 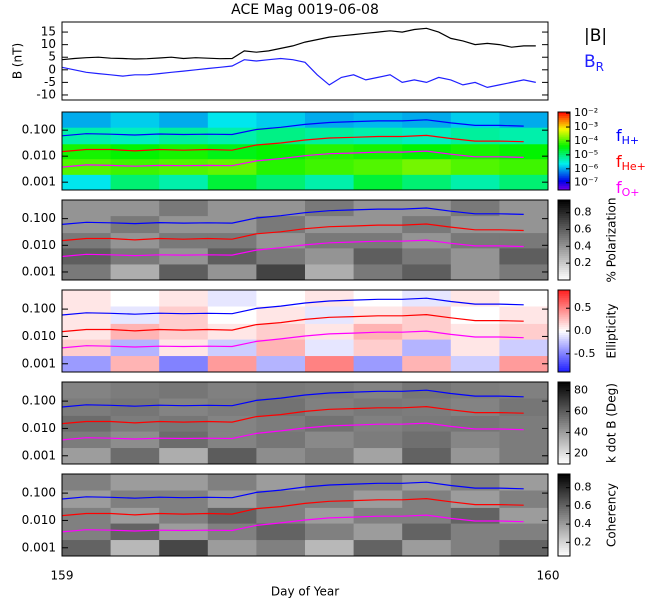 I want to click on legend-subscript: H+, so click(x=631, y=140).